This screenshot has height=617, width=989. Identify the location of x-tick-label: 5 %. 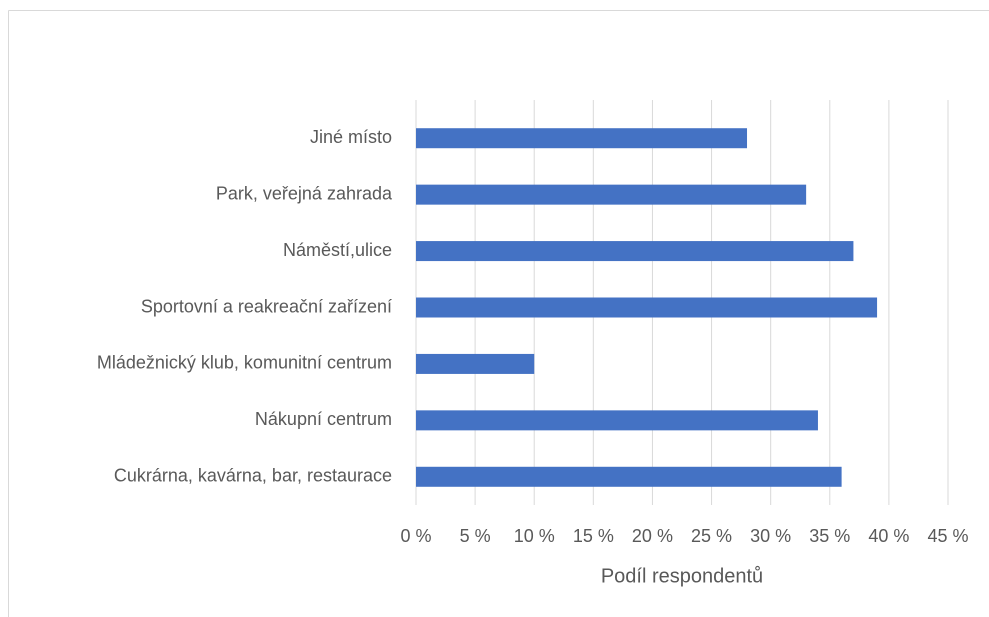
(475, 536).